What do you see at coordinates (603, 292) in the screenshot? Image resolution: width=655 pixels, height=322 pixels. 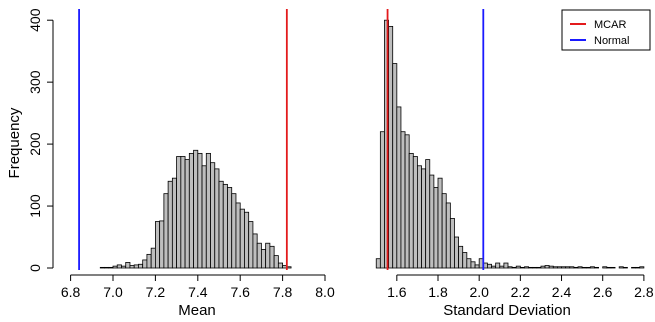 I see `sd-x-tick-label: 2.6` at bounding box center [603, 292].